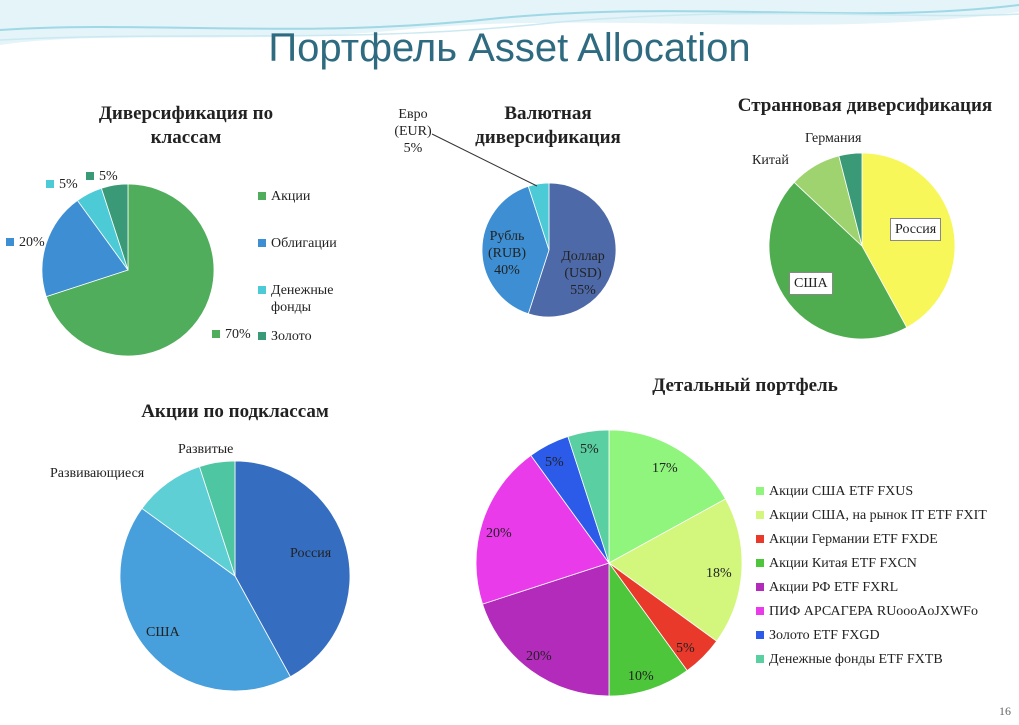 The width and height of the screenshot is (1019, 725). I want to click on value-label: 10%, so click(641, 676).